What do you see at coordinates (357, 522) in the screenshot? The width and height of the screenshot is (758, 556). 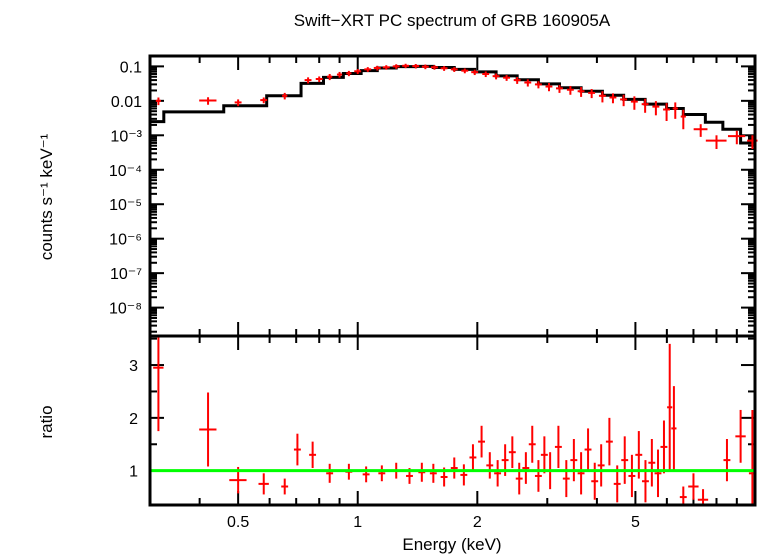 I see `x-tick-label: 1` at bounding box center [357, 522].